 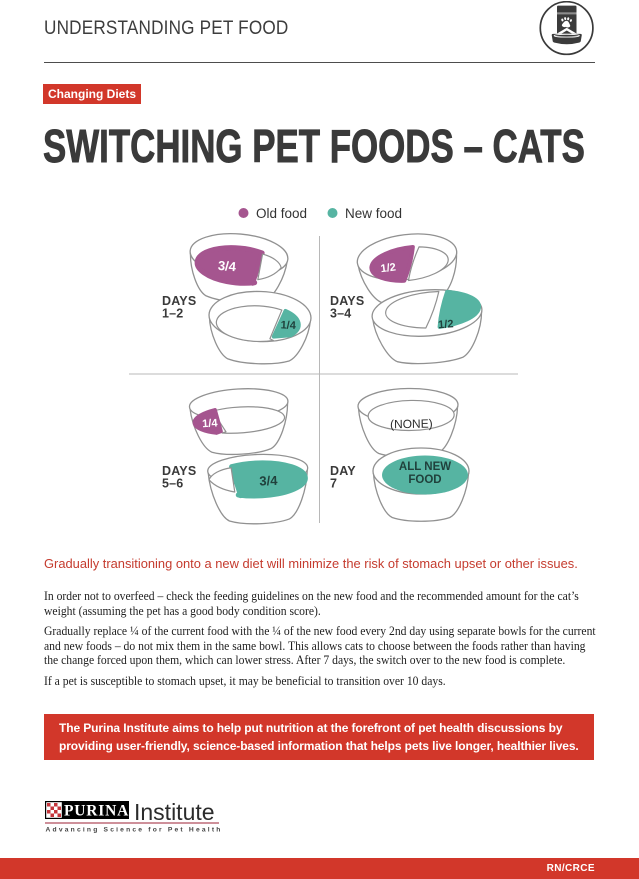 I want to click on svg-text: 1–2, so click(x=172, y=314).